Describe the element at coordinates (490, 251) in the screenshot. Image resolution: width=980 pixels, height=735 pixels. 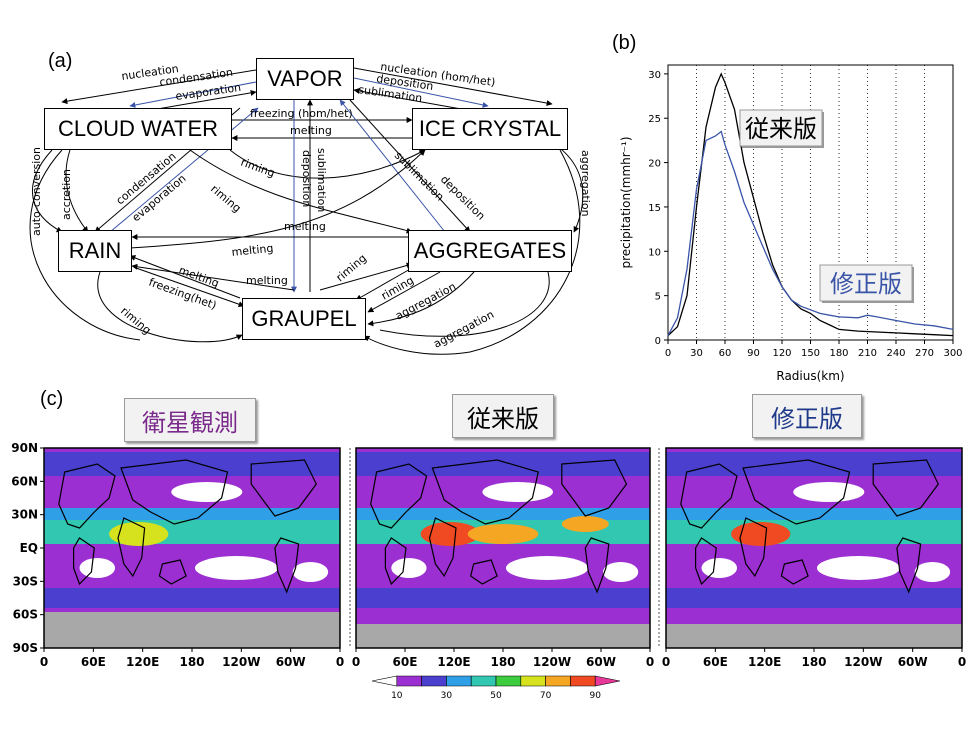
I see `node-aggregates: AGGREGATES` at that location.